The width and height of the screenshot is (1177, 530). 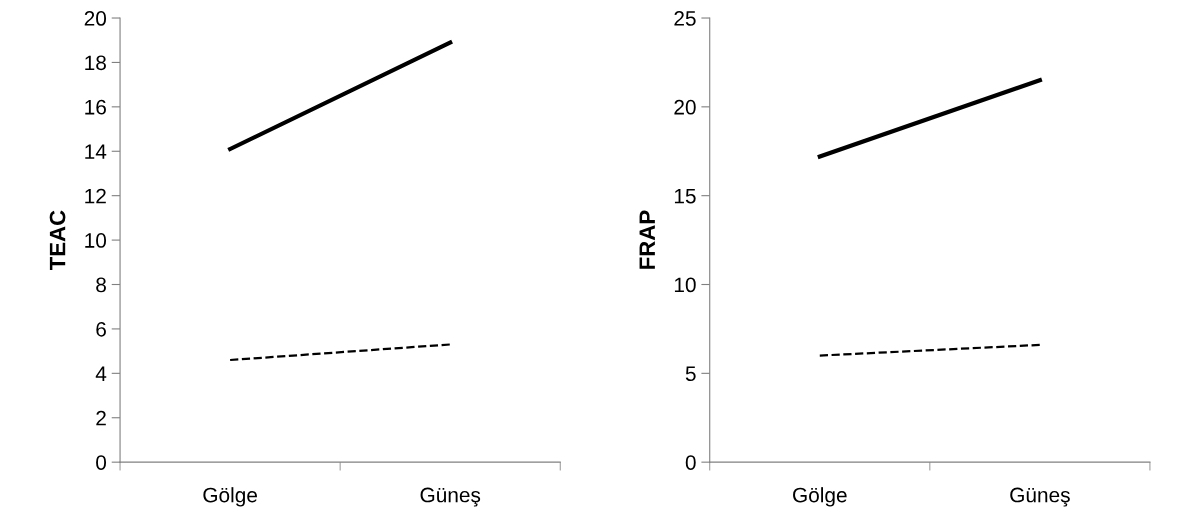 What do you see at coordinates (101, 373) in the screenshot?
I see `y-tick-label: 4` at bounding box center [101, 373].